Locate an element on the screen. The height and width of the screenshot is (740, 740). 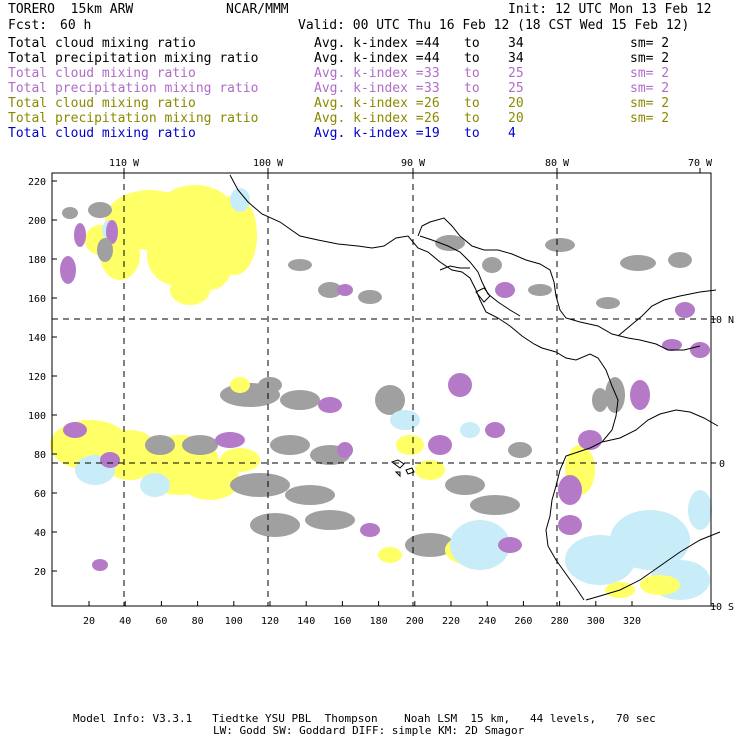
y-tick-label: 80 is located at coordinates (40, 455).